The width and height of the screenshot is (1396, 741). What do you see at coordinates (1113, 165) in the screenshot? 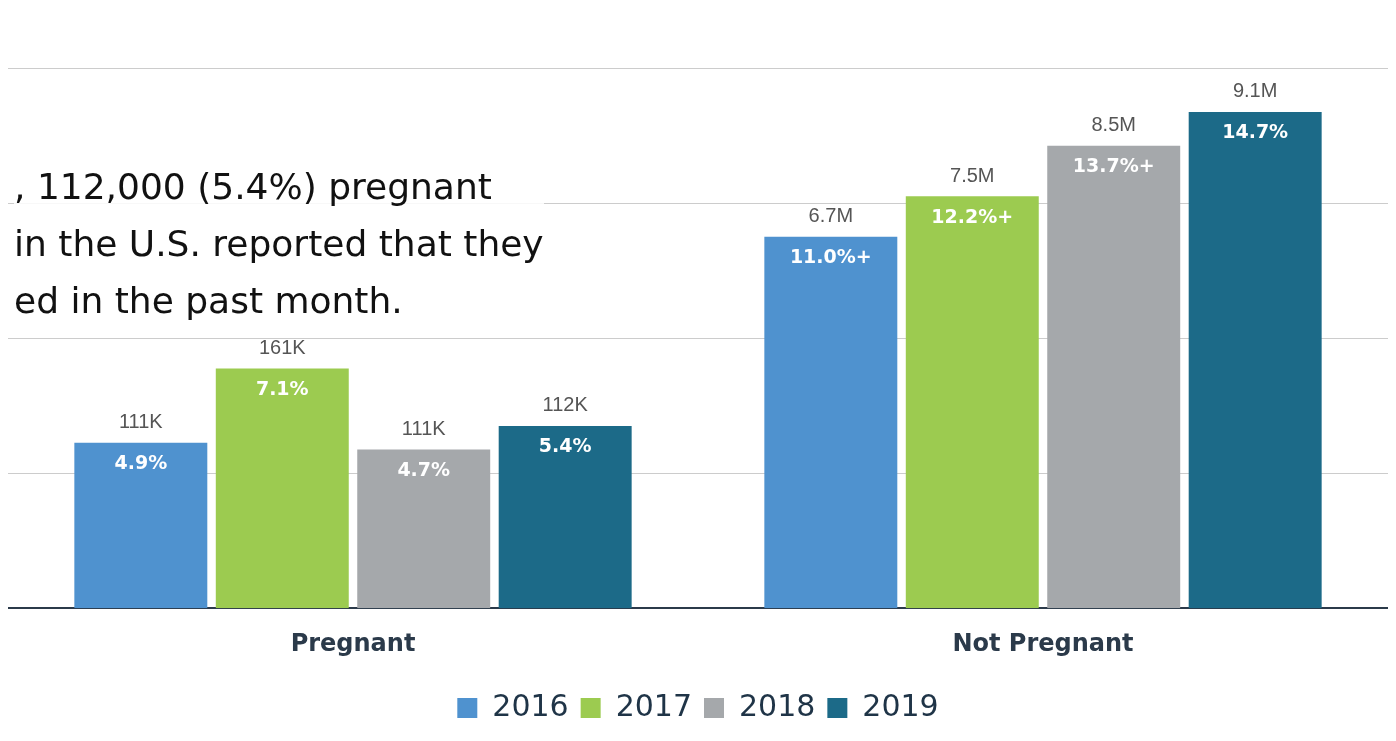
I see `data-label: 13.7%+` at bounding box center [1113, 165].